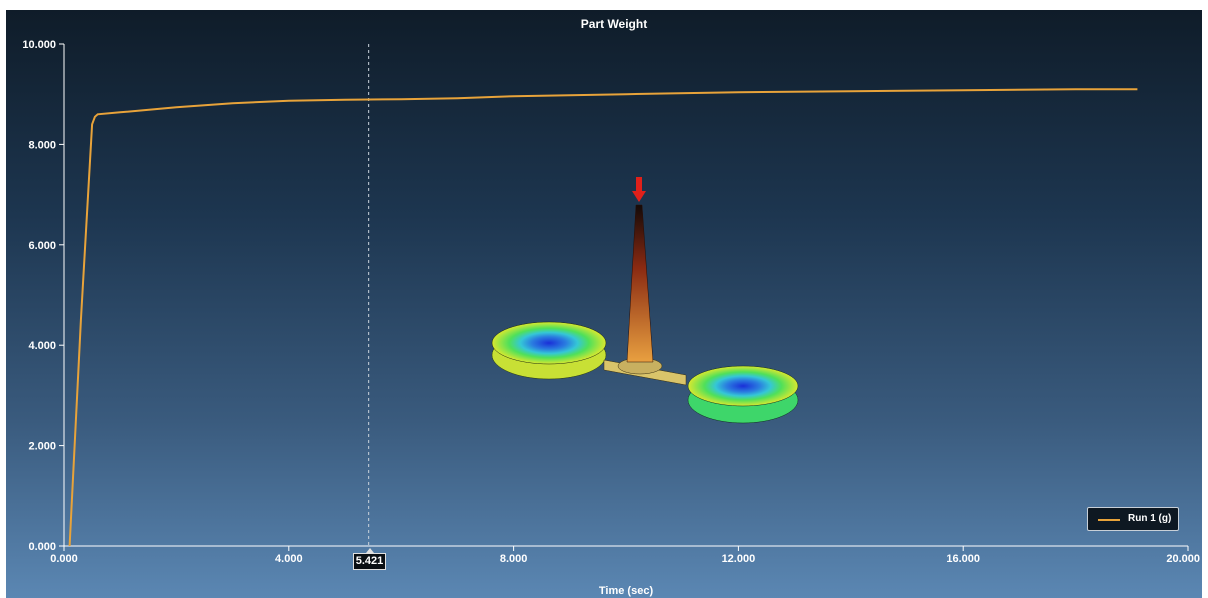  Describe the element at coordinates (963, 559) in the screenshot. I see `x-tick-label: 16.000` at that location.